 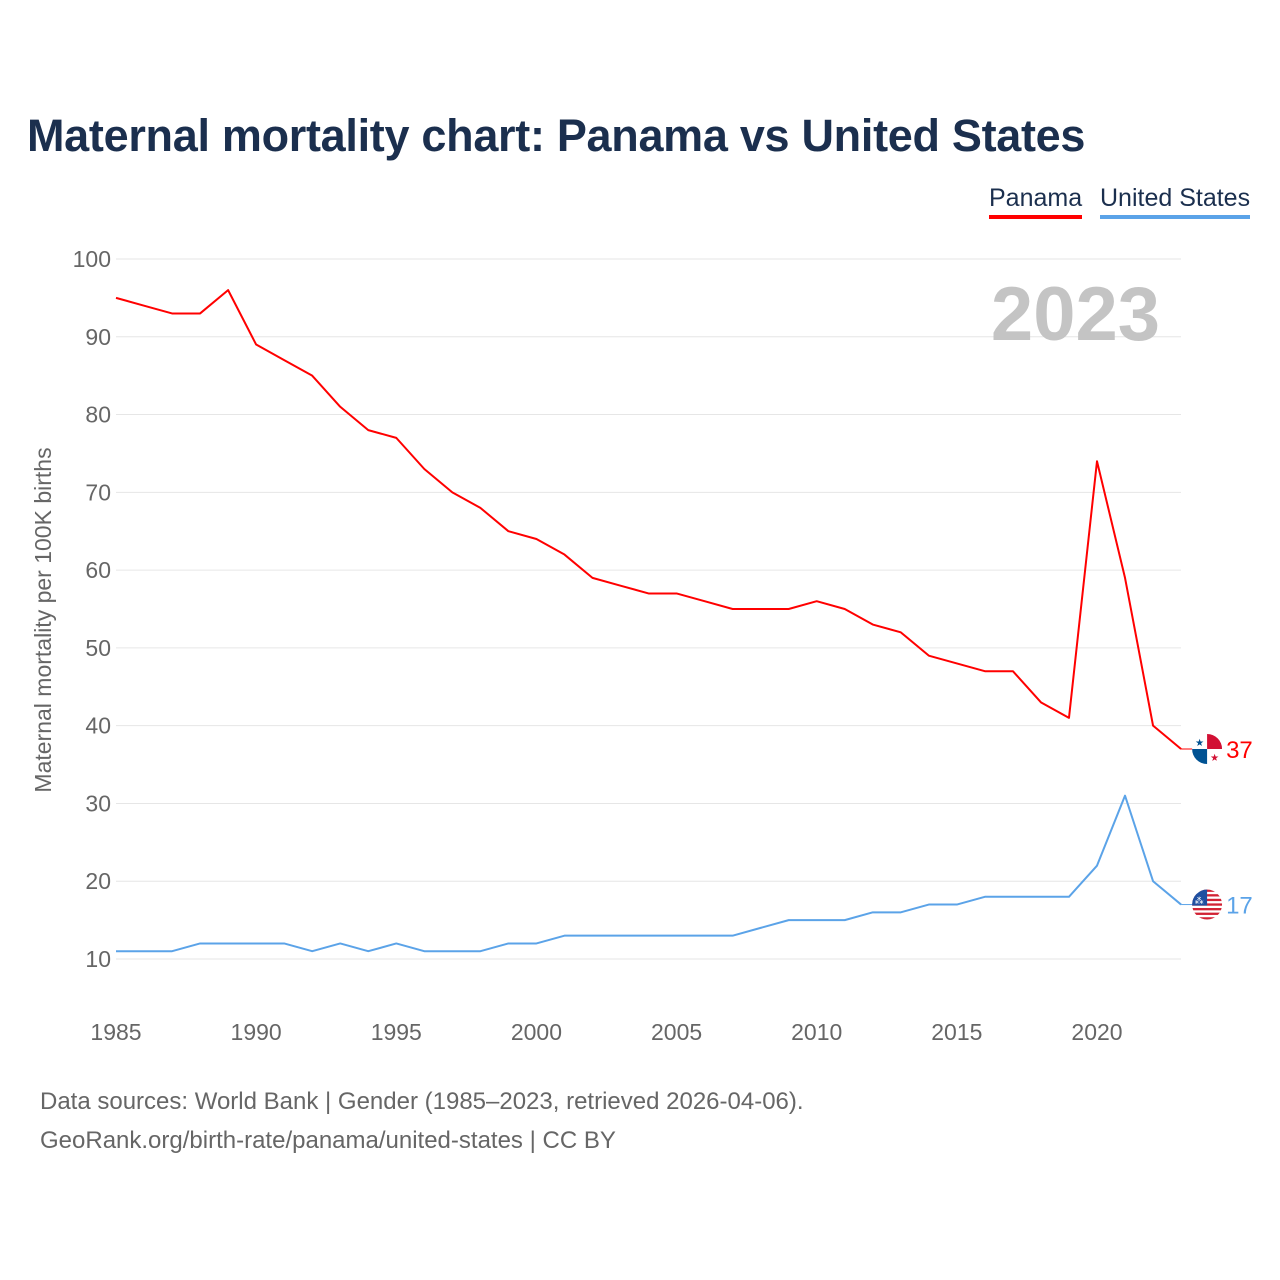 I want to click on x-tick-label: 1985, so click(x=115, y=1032).